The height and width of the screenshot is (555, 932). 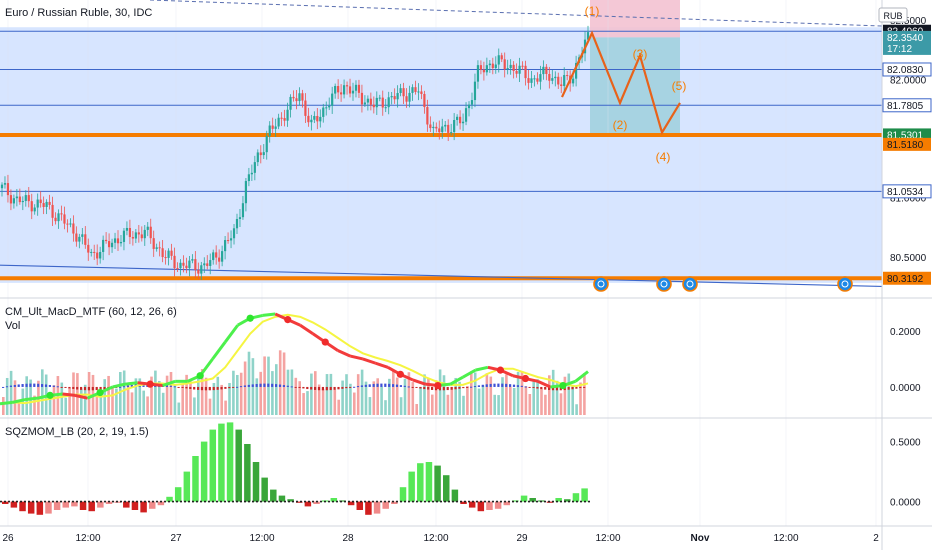 I want to click on time-axis: 26 12:00 27 12:00 28 12:00 29 12:00 Nov 12:00 2, so click(x=440, y=538).